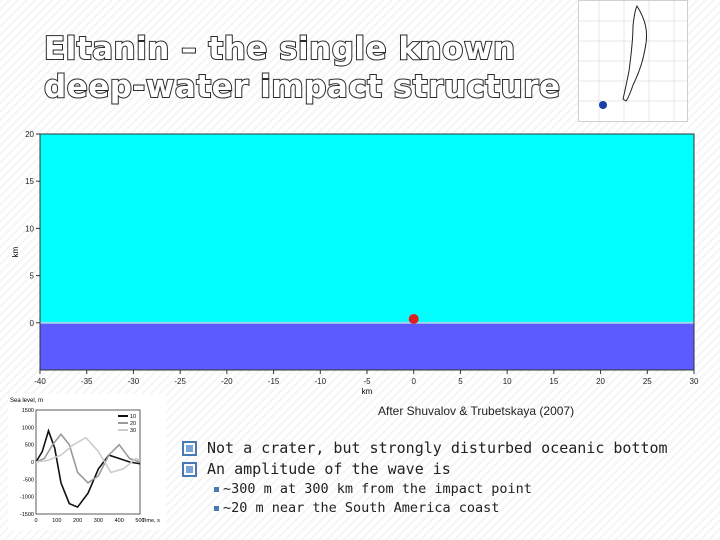  What do you see at coordinates (413, 319) in the screenshot?
I see `impact-point-marker` at bounding box center [413, 319].